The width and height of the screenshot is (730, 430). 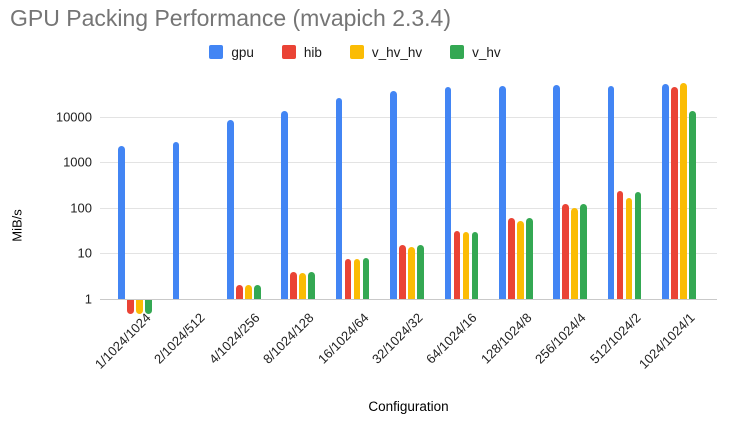 I want to click on bar-hib-1/1024/1024, so click(x=130, y=307).